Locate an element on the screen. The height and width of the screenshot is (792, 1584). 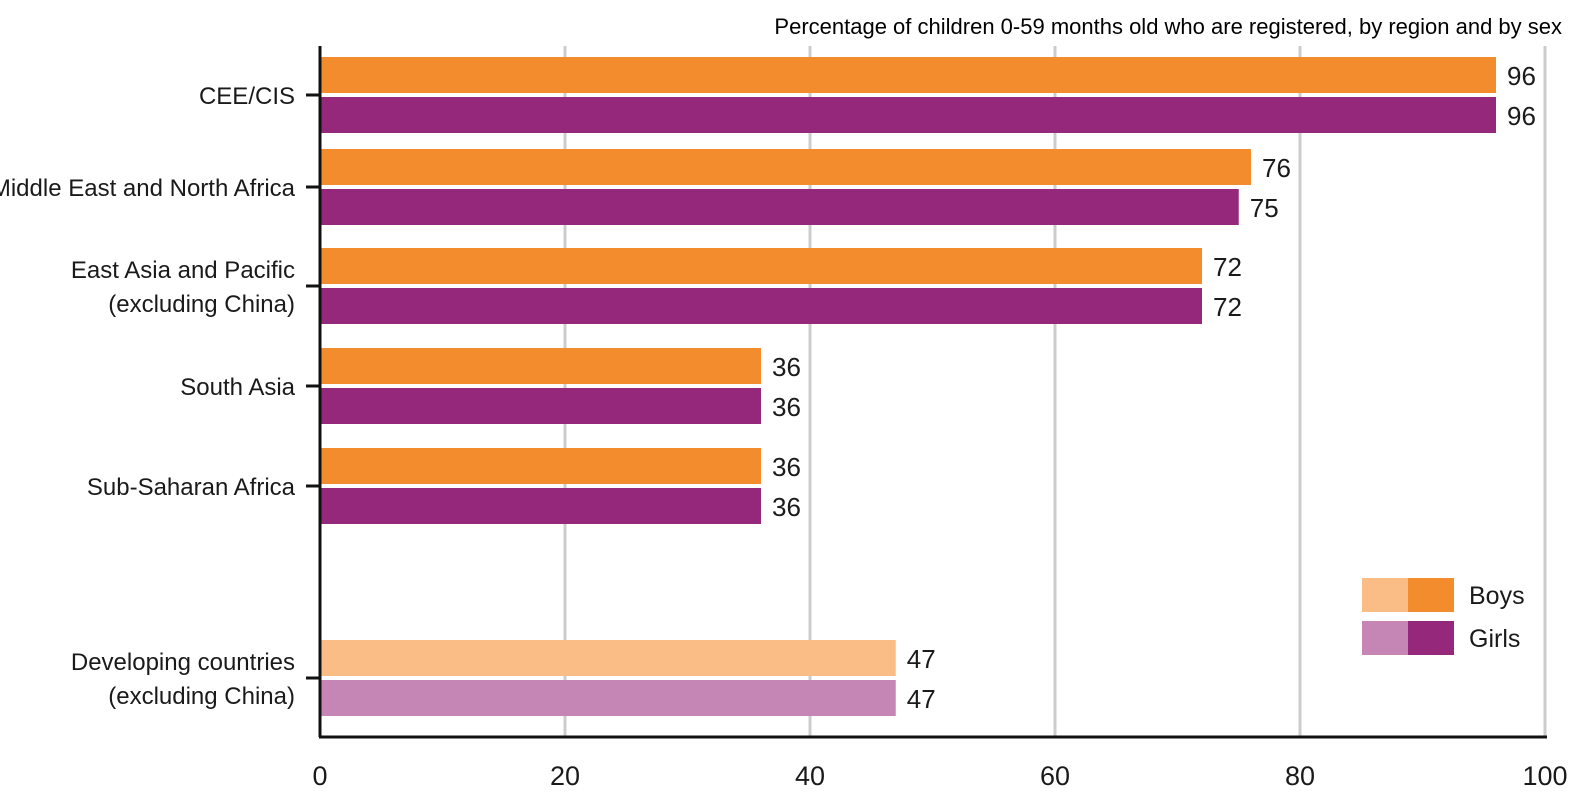
legend-swatch-light-boys is located at coordinates (1385, 595).